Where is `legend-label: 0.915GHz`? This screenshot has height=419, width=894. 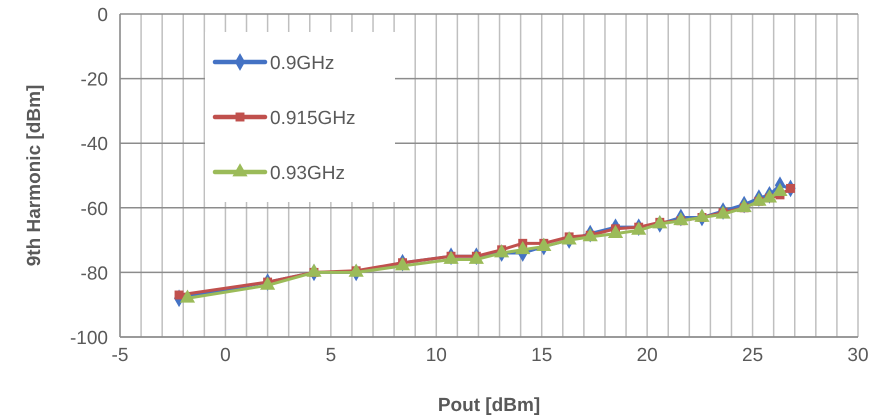
legend-label: 0.915GHz is located at coordinates (313, 118).